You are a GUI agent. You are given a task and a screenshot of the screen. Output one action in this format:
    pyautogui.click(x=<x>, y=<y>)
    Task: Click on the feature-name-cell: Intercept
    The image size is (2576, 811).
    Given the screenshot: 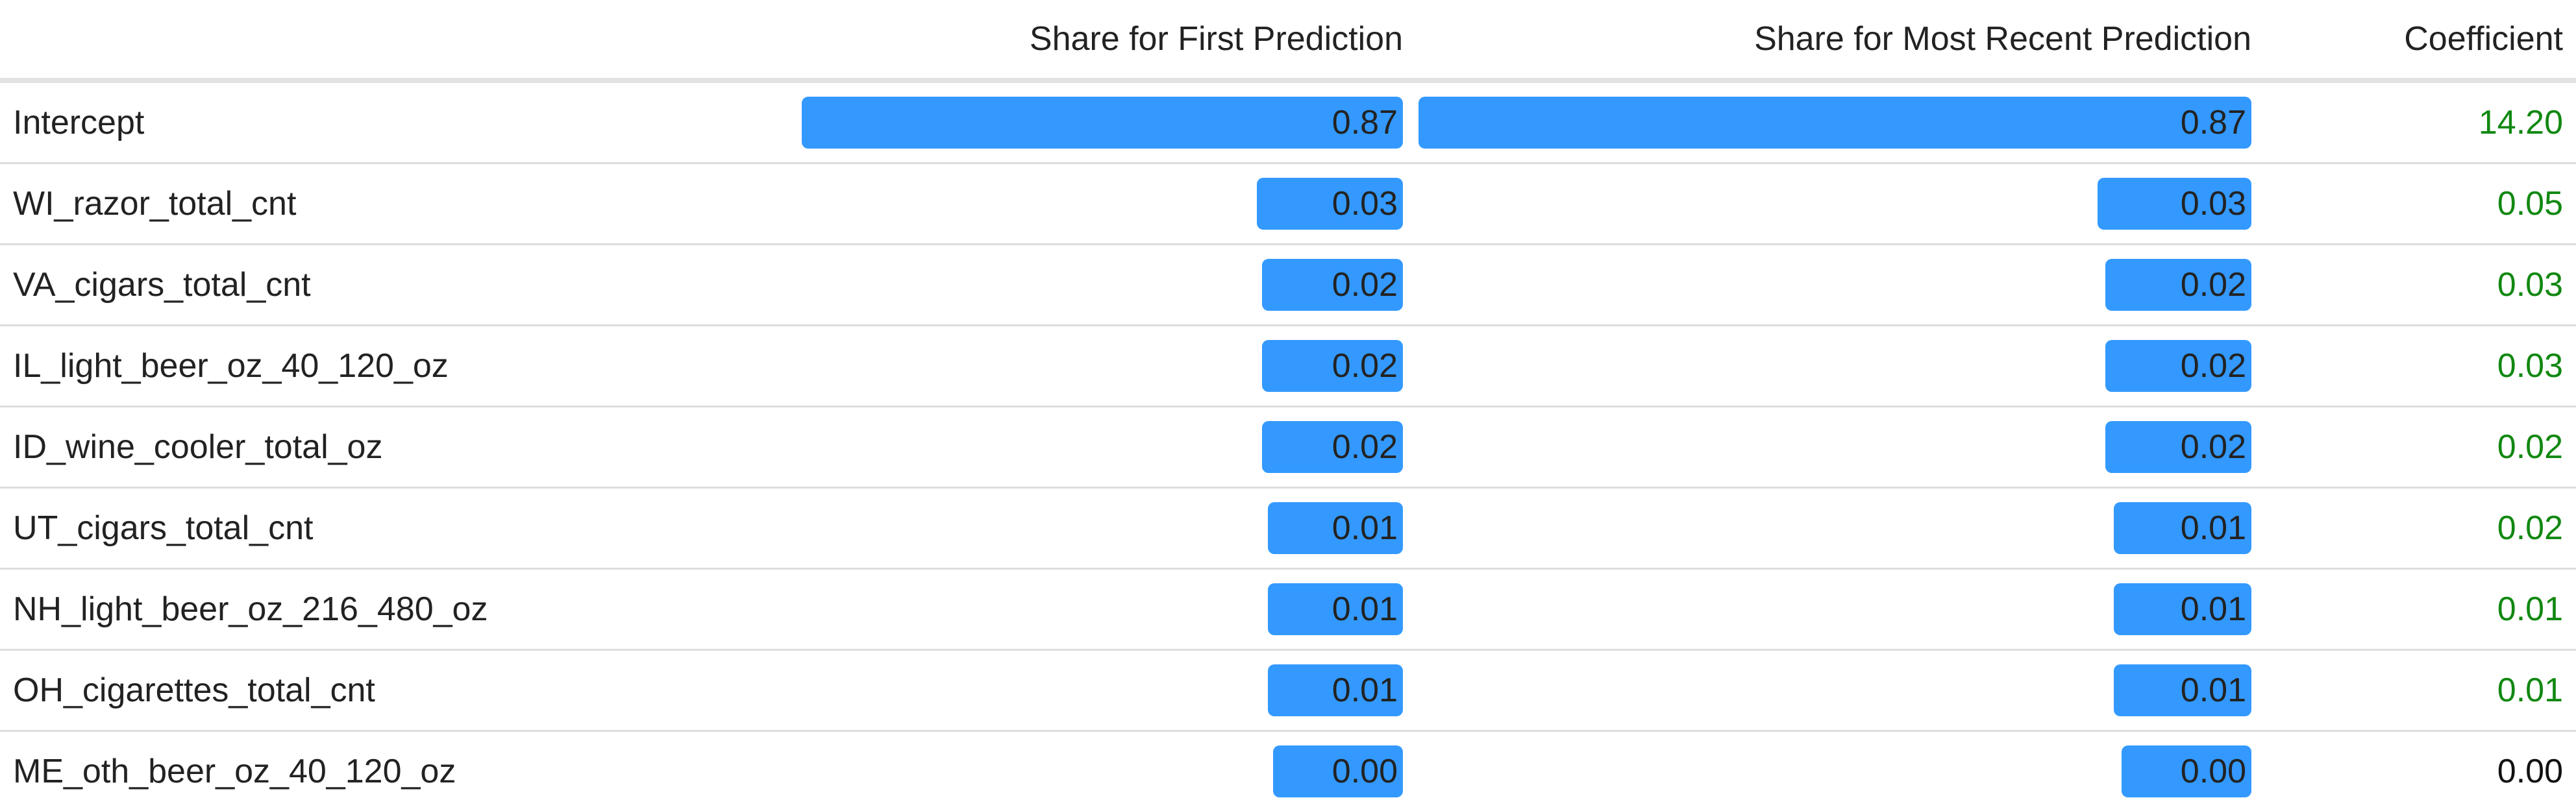 What is the action you would take?
    pyautogui.click(x=401, y=122)
    